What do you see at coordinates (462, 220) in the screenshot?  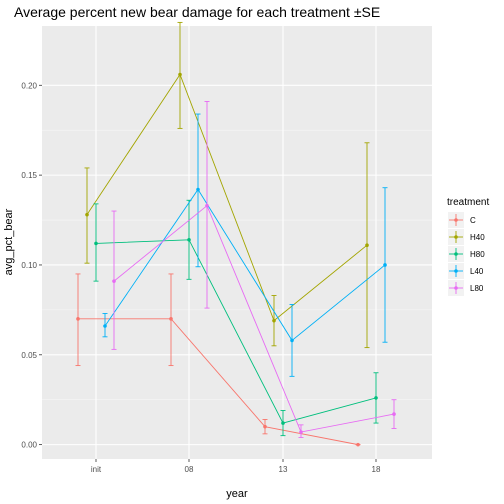 I see `legend-item-c: C` at bounding box center [462, 220].